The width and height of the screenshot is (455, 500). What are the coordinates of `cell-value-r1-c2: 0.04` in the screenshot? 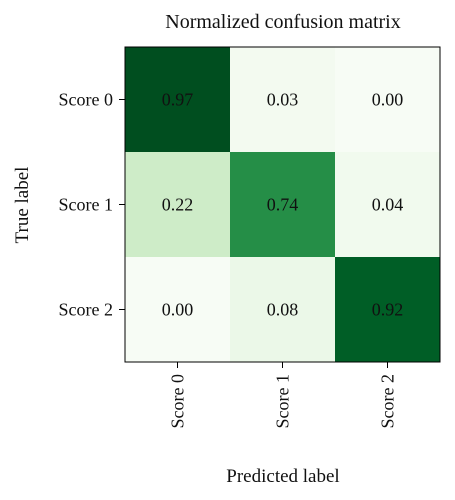 It's located at (388, 205).